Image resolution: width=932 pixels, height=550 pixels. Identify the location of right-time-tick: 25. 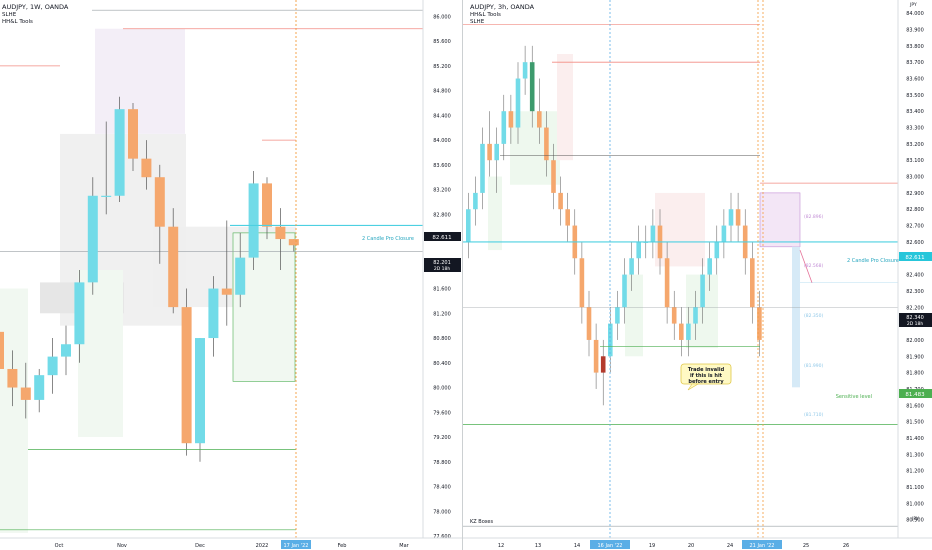
(806, 546).